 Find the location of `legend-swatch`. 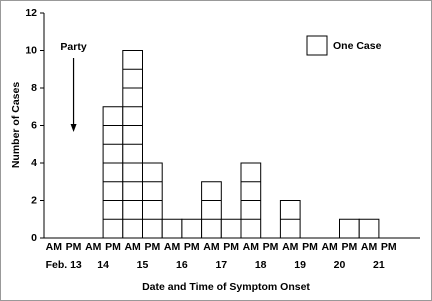

legend-swatch is located at coordinates (317, 45).